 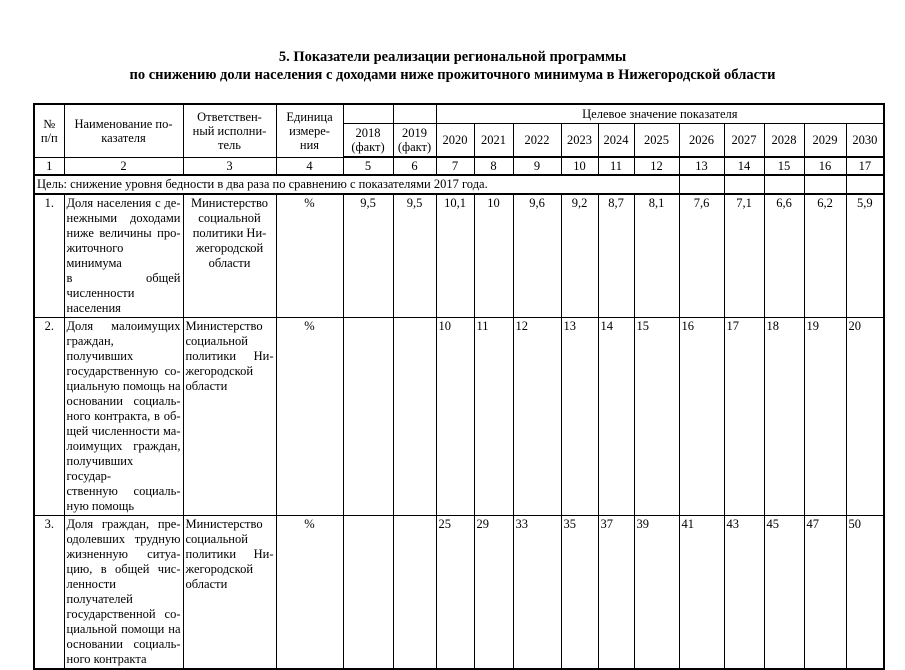 I want to click on text-line: 2020, so click(x=455, y=140).